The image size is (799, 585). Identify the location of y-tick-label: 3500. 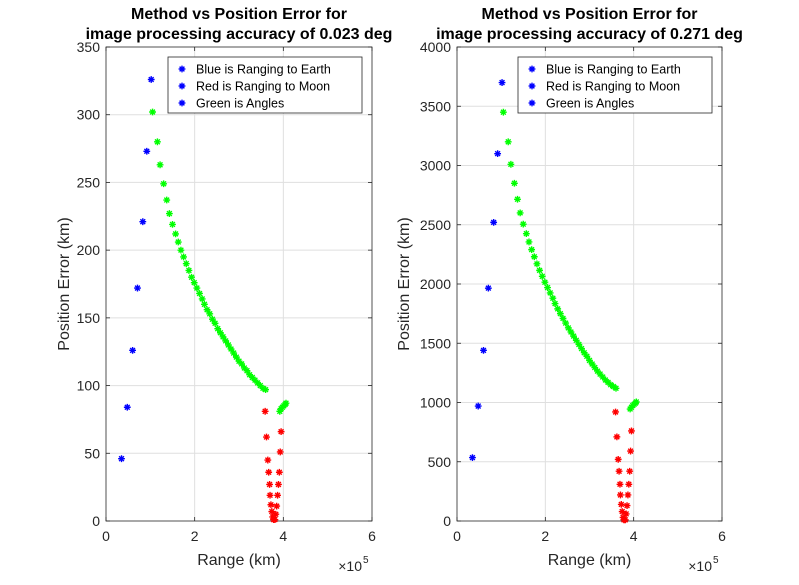
(435, 106).